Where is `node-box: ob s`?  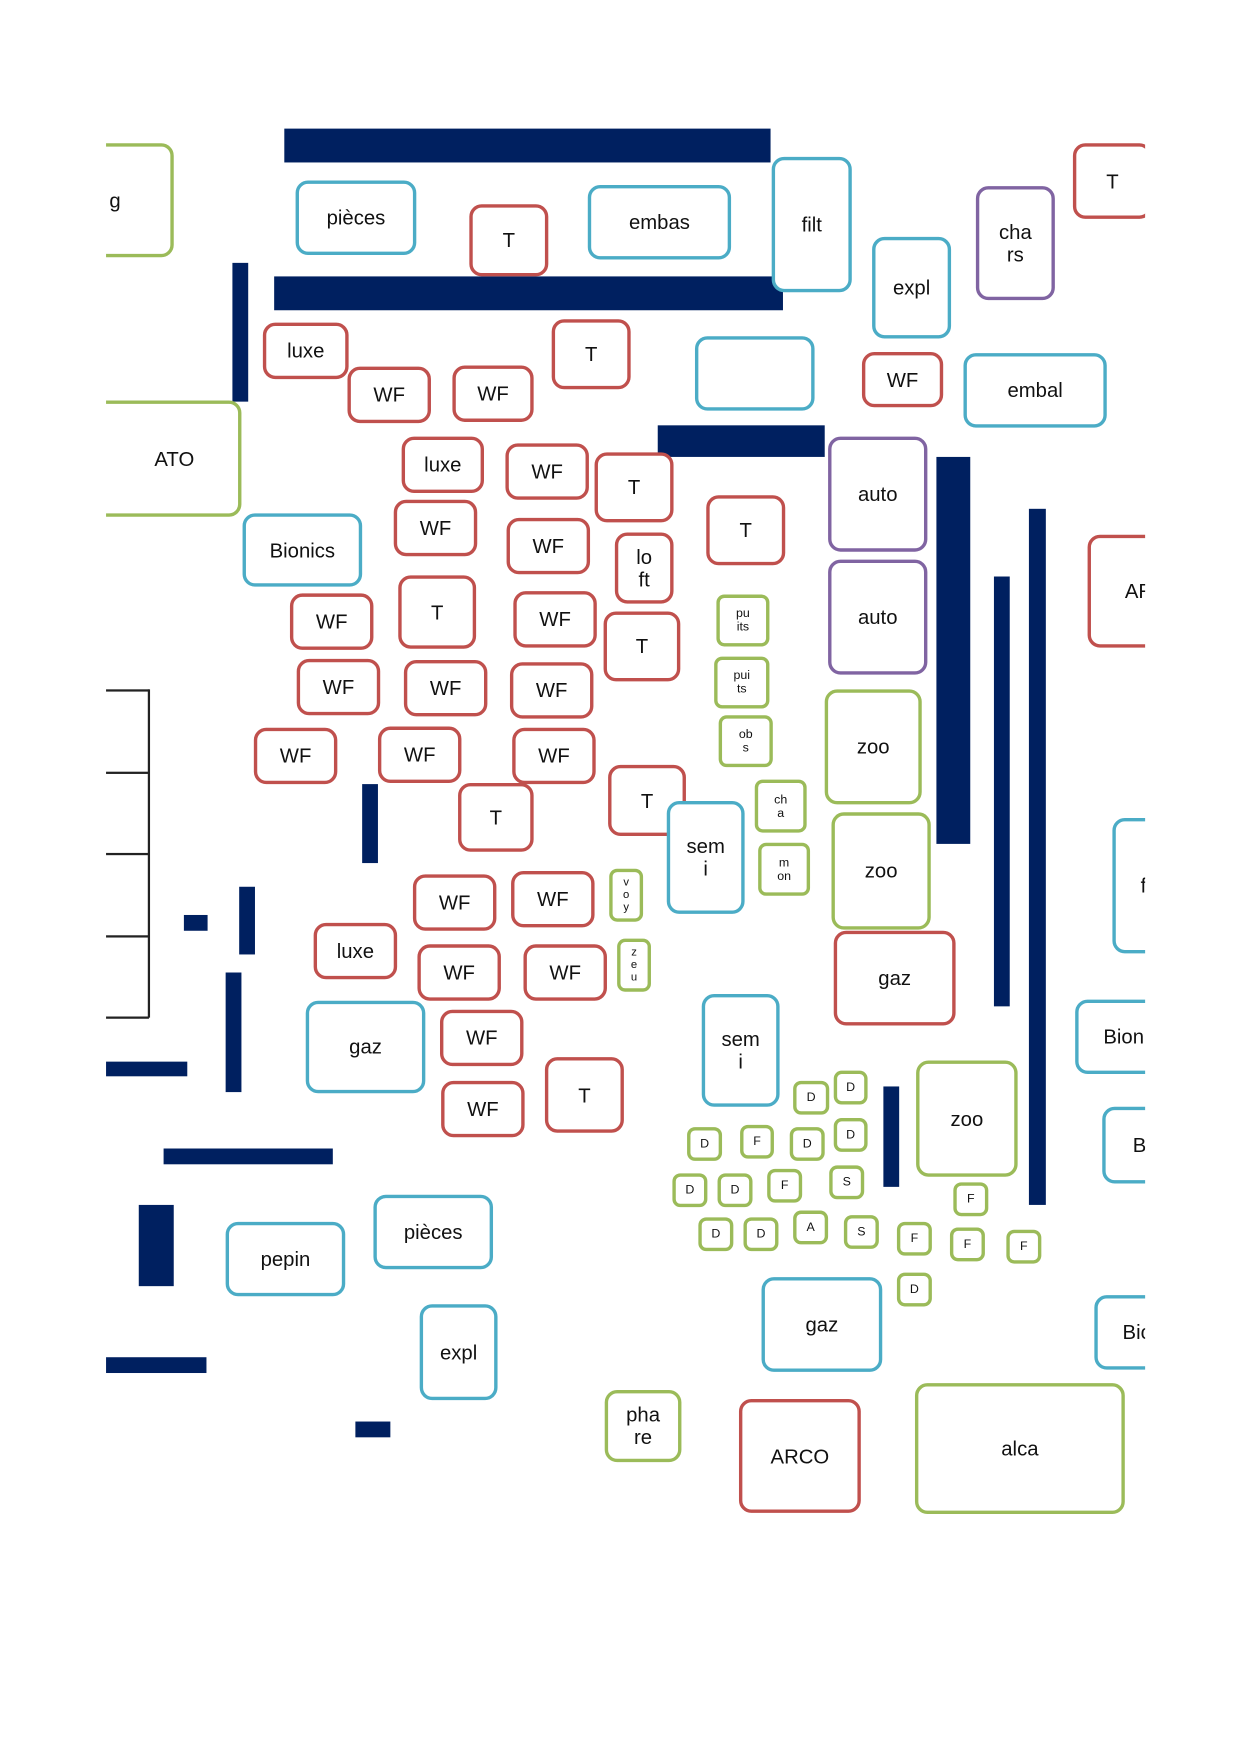 node-box: ob s is located at coordinates (745, 741).